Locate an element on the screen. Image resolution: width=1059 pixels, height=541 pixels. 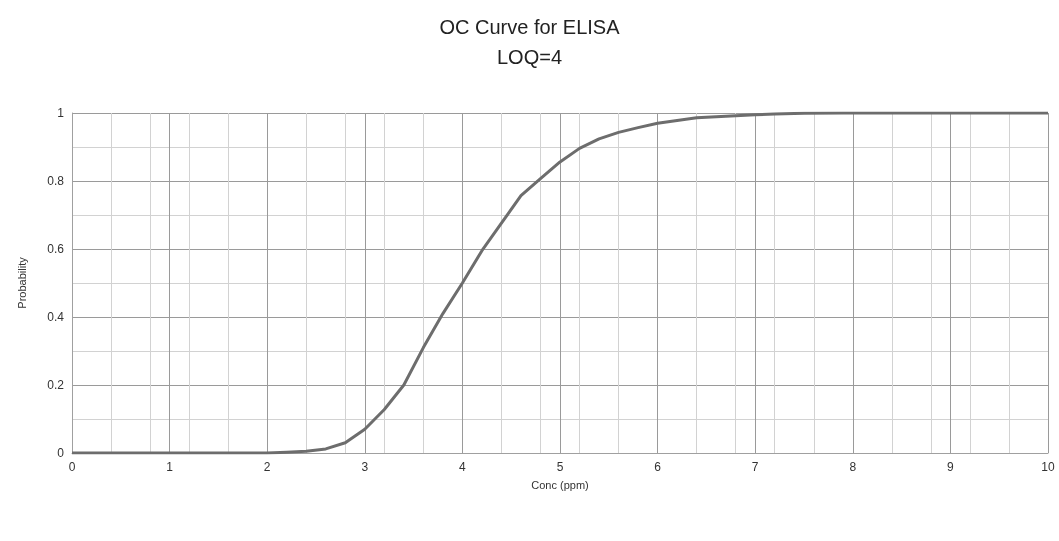
x-tick-label: 7 is located at coordinates (755, 467).